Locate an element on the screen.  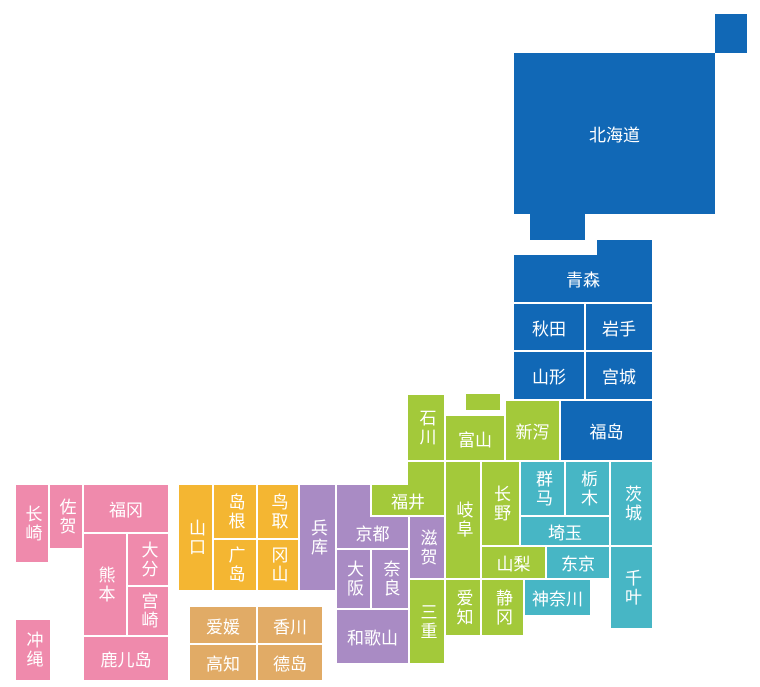
prefecture-label: 爱知 is located at coordinates (462, 607).